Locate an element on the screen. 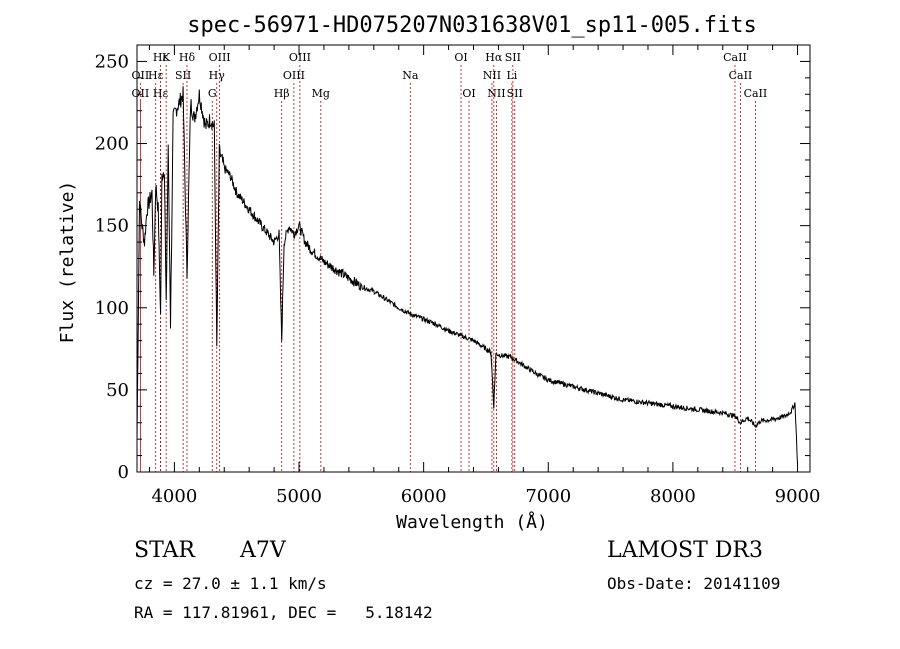 This screenshot has height=649, width=900. marker-label-22: NII is located at coordinates (496, 93).